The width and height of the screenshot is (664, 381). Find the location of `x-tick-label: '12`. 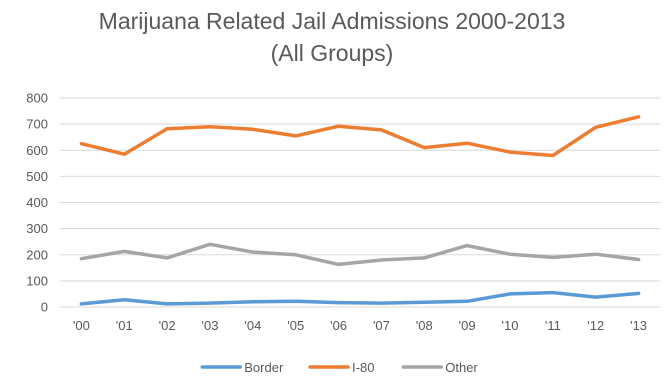

x-tick-label: '12 is located at coordinates (595, 325).